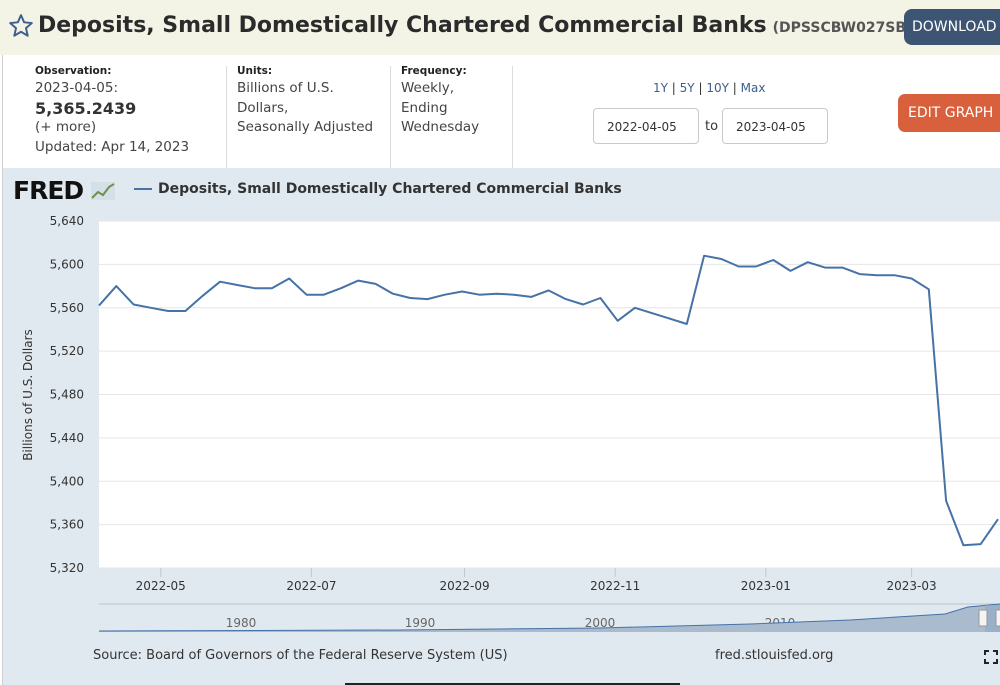 This screenshot has width=1000, height=685. What do you see at coordinates (67, 438) in the screenshot?
I see `y-tick-label: 5,440` at bounding box center [67, 438].